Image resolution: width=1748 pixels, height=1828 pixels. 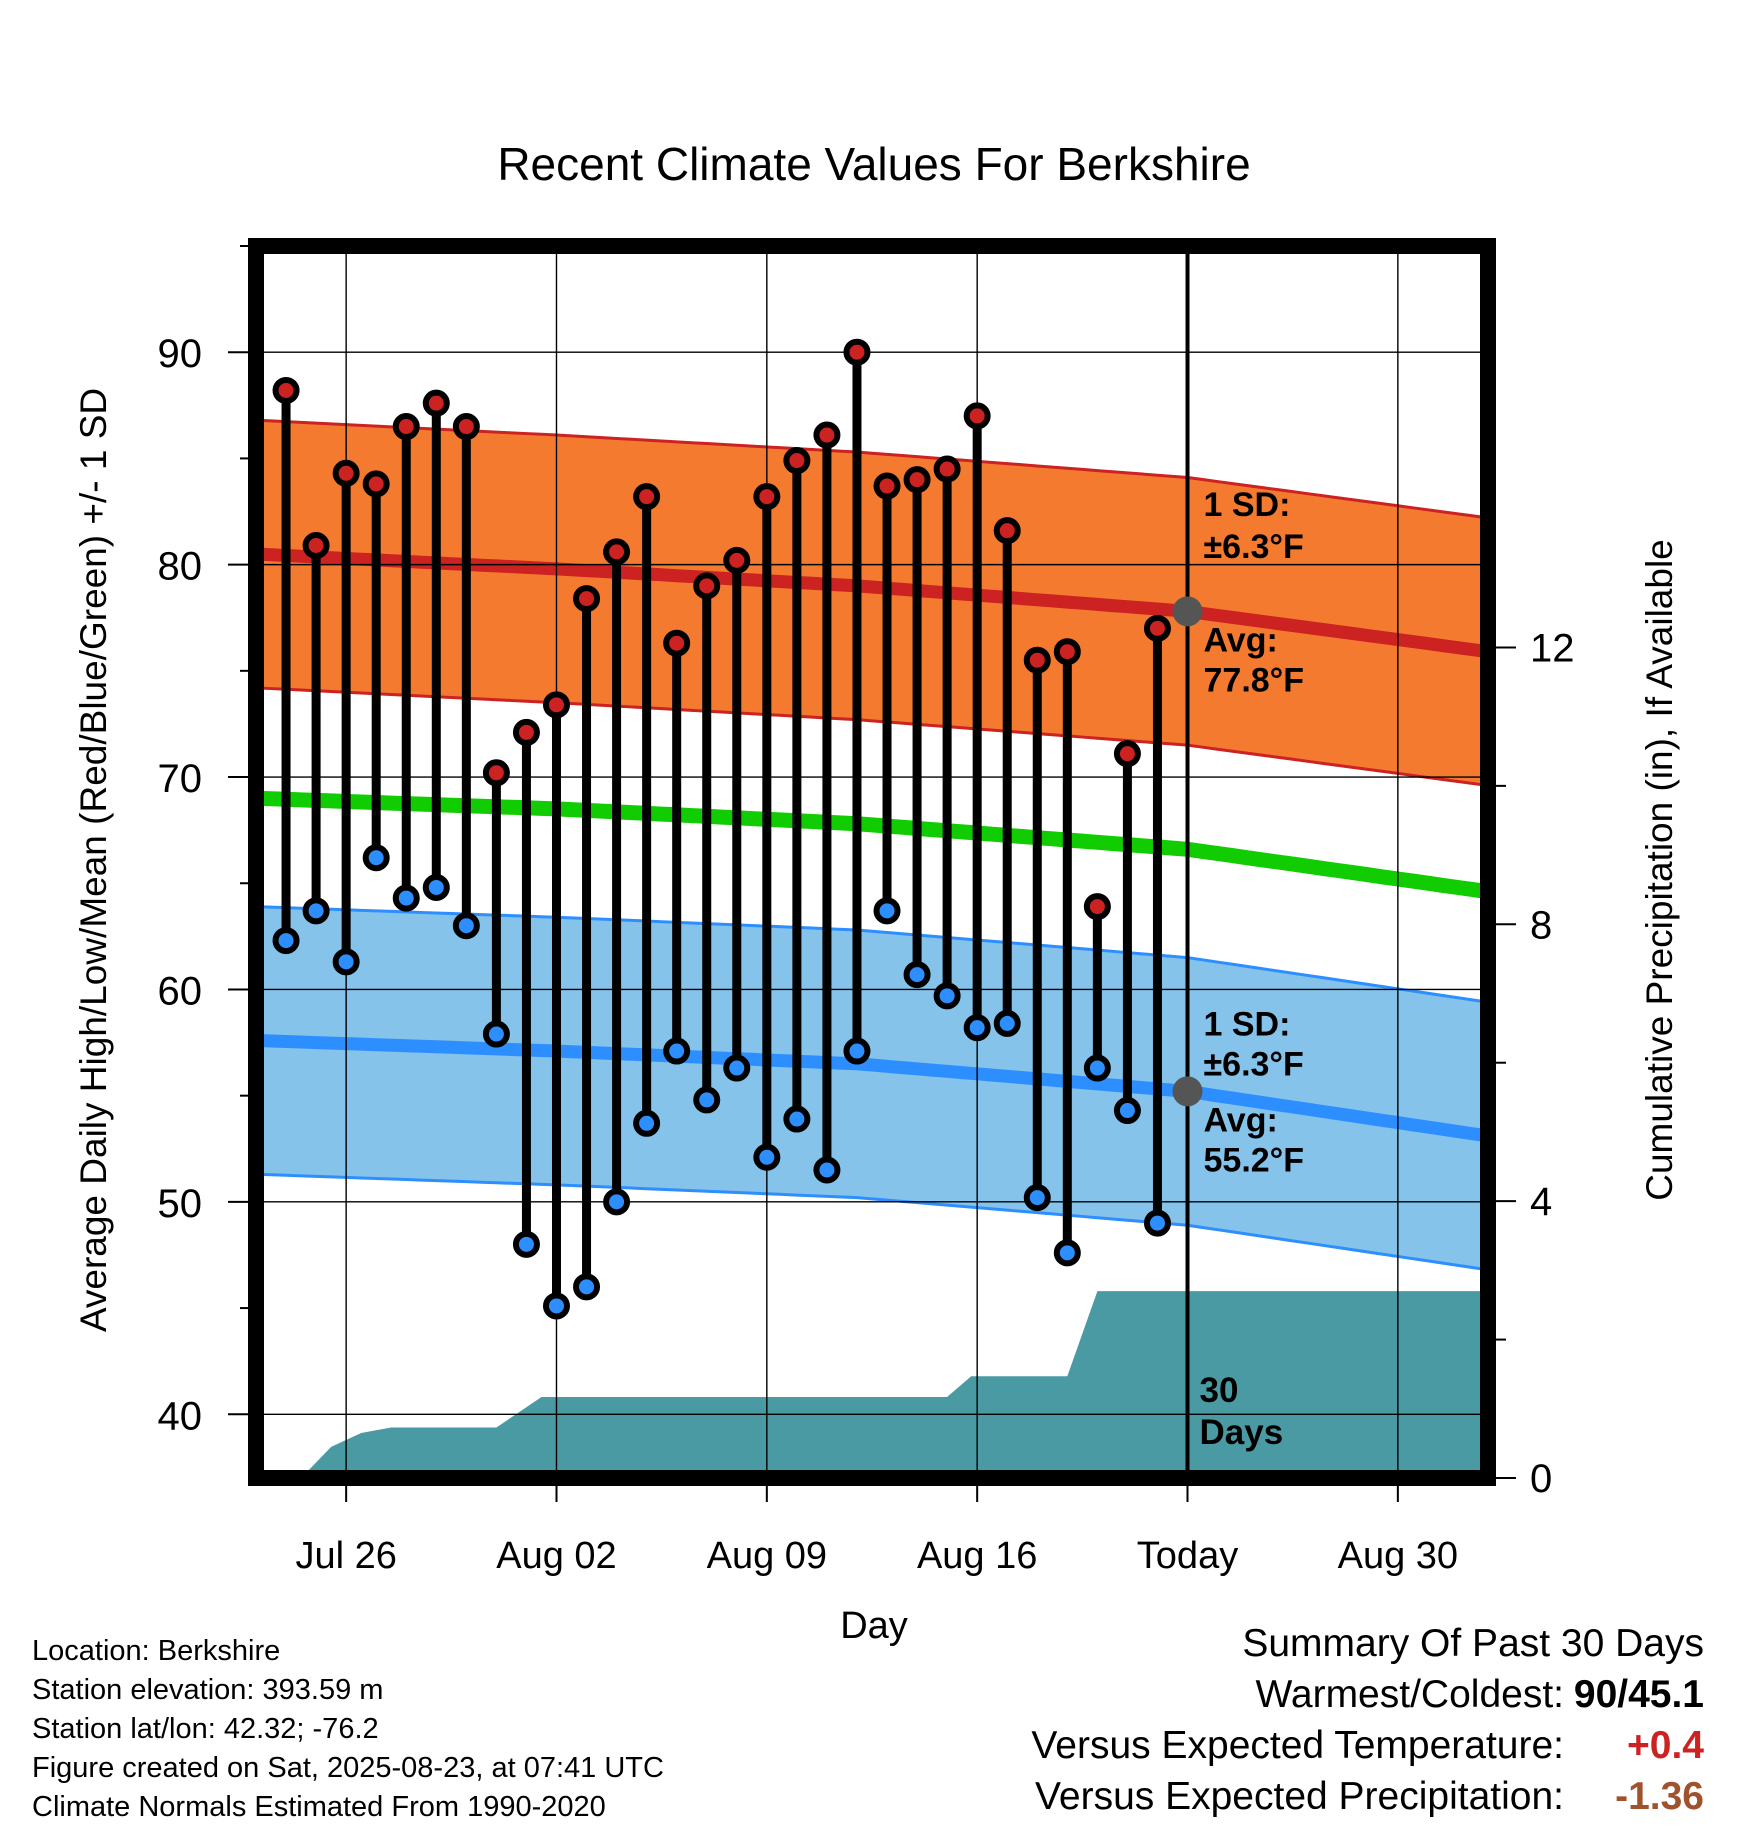 I want to click on normal-mean-line, so click(x=872, y=845).